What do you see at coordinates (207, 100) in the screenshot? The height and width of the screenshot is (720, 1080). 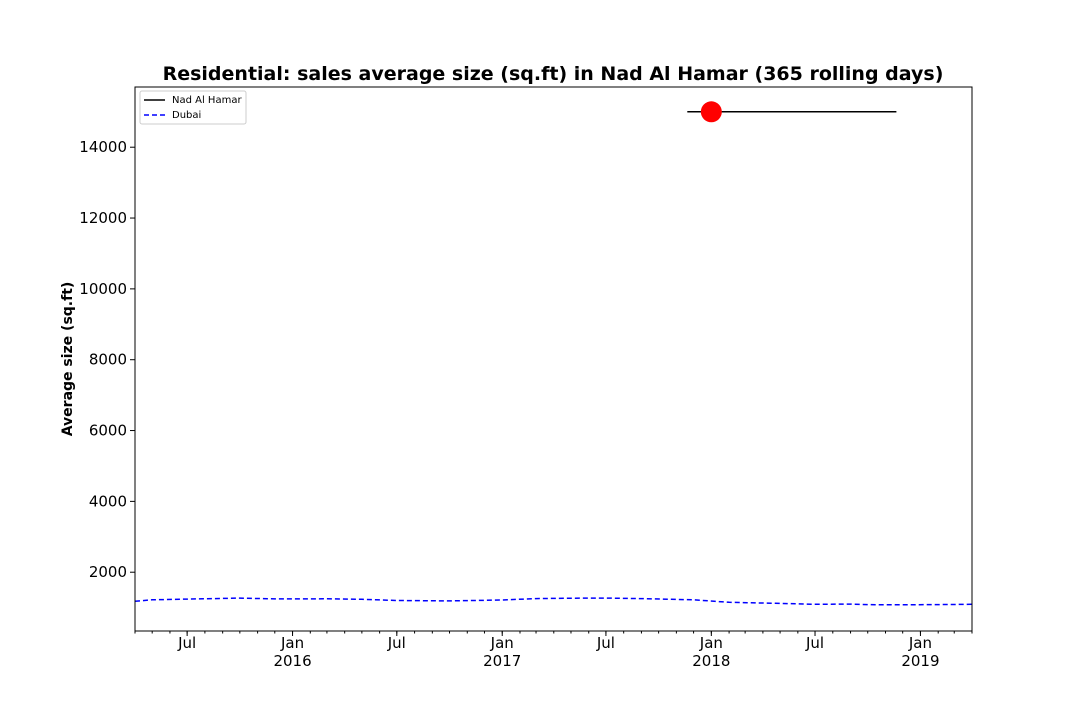 I see `legend-label-nad-al-hamar: Nad Al Hamar` at bounding box center [207, 100].